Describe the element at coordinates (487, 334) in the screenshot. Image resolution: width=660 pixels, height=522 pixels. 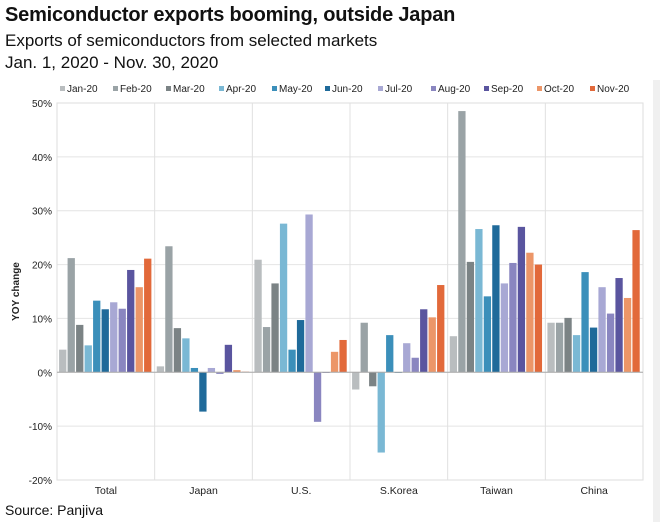
I see `bar-may-20-taiwan` at that location.